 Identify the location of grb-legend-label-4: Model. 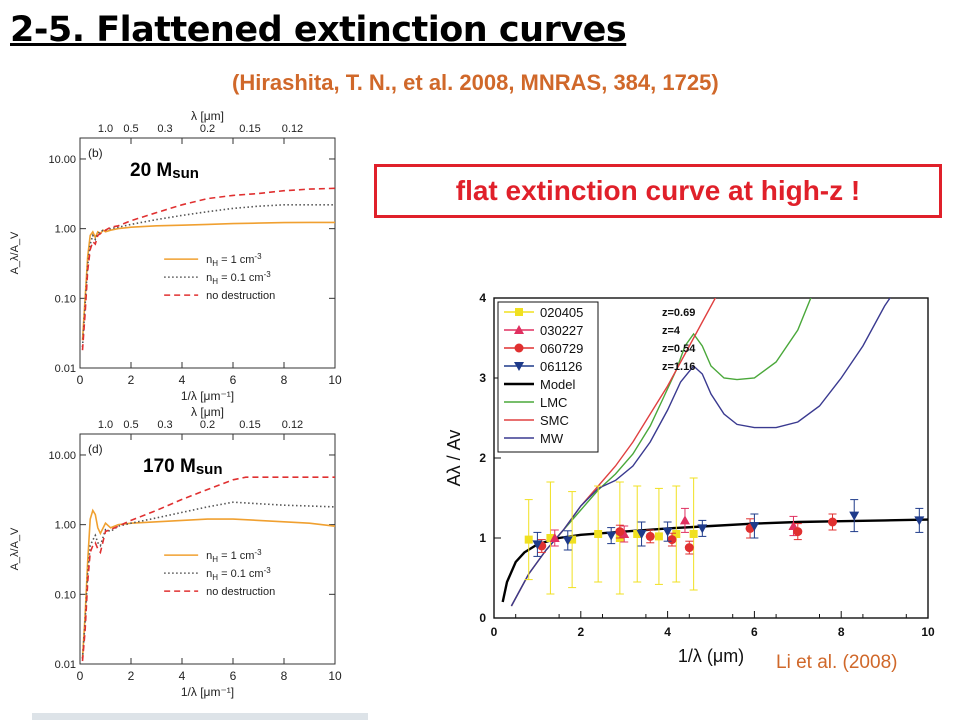
(558, 384).